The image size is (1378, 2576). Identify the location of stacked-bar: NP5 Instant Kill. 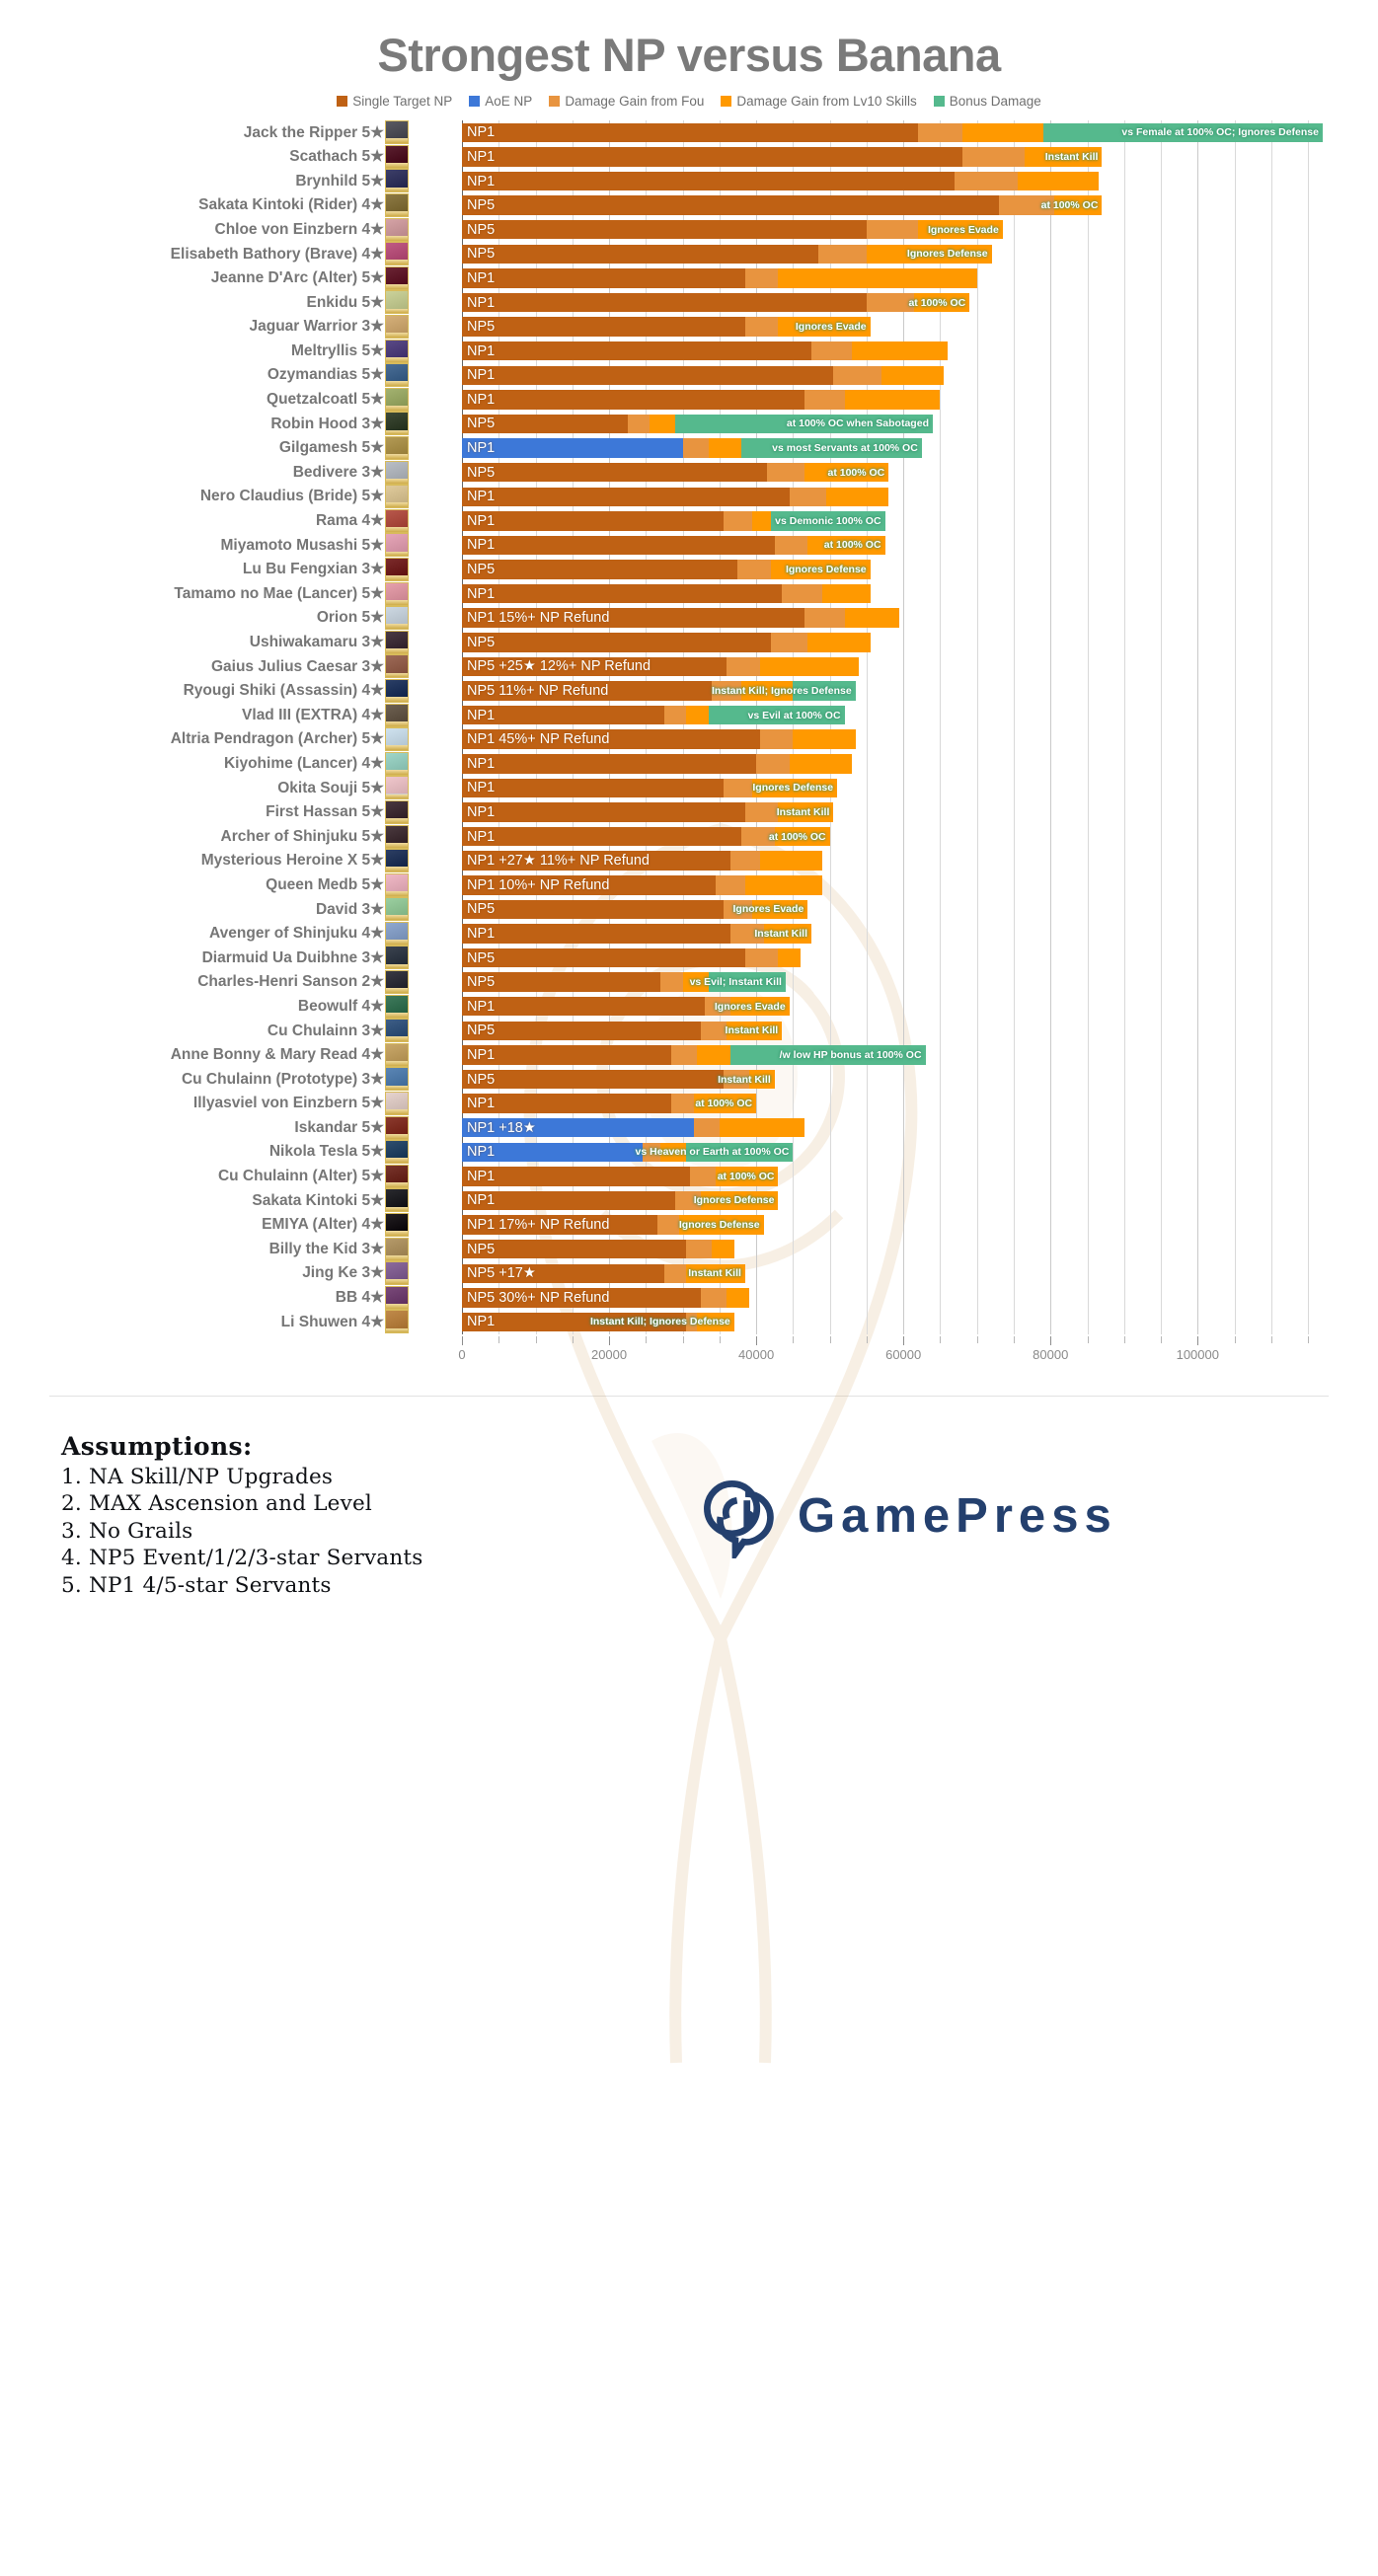
(622, 1031).